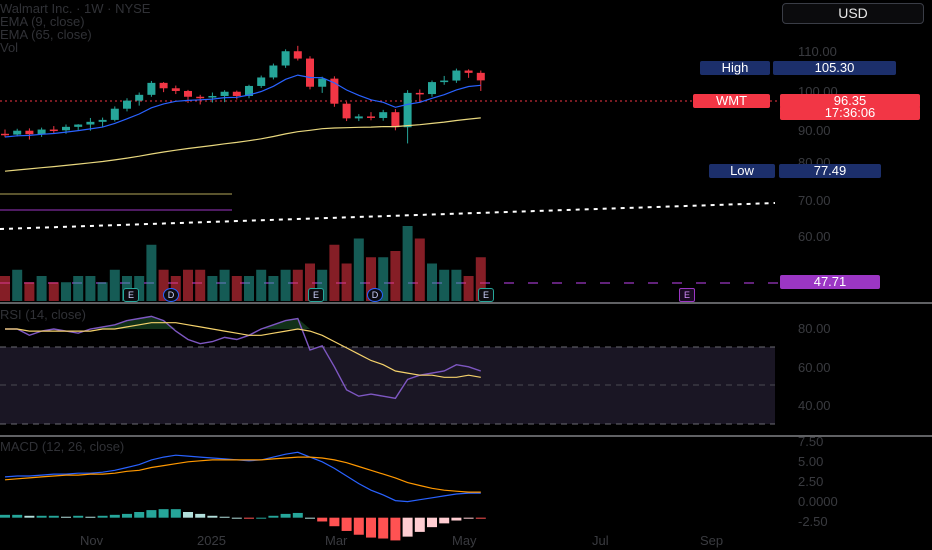 This screenshot has width=932, height=550. What do you see at coordinates (731, 101) in the screenshot?
I see `ticker-tag: WMT` at bounding box center [731, 101].